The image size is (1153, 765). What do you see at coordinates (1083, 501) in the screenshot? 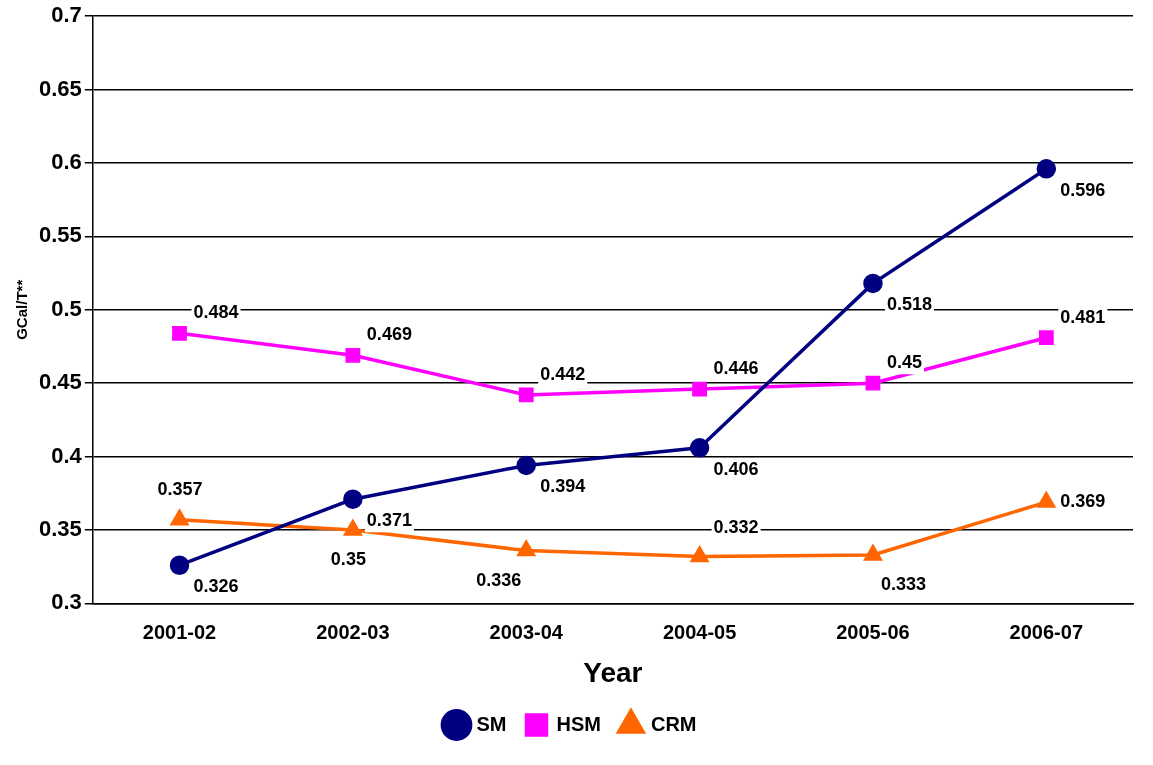
I see `data-label: 0.369` at bounding box center [1083, 501].